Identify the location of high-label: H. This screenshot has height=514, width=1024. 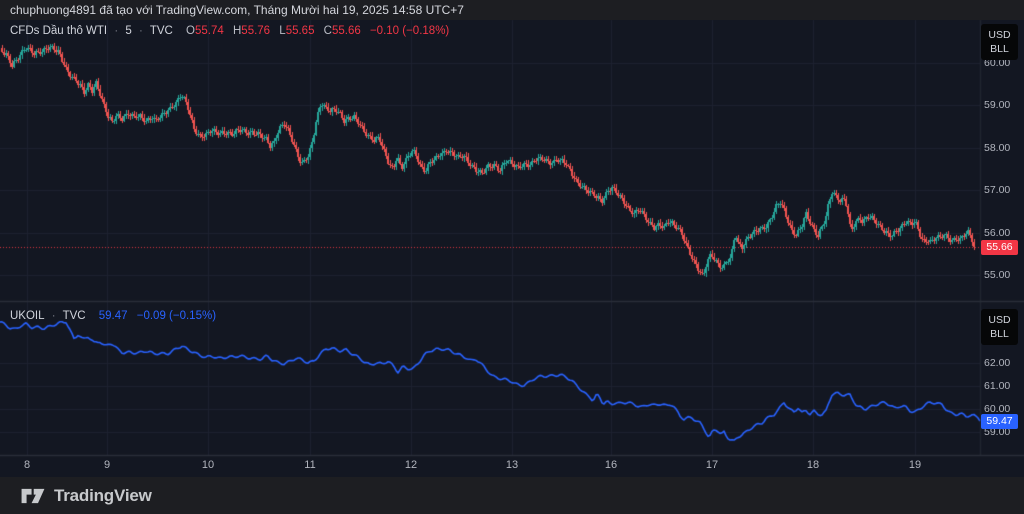
(237, 31).